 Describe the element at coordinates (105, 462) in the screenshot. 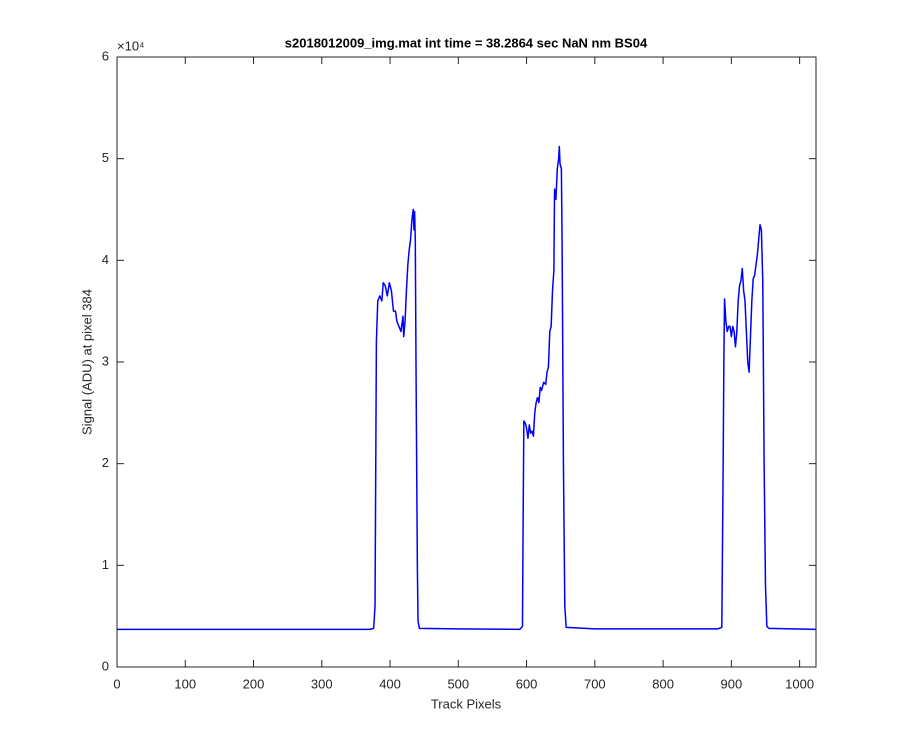

I see `y-tick-label: 2` at that location.